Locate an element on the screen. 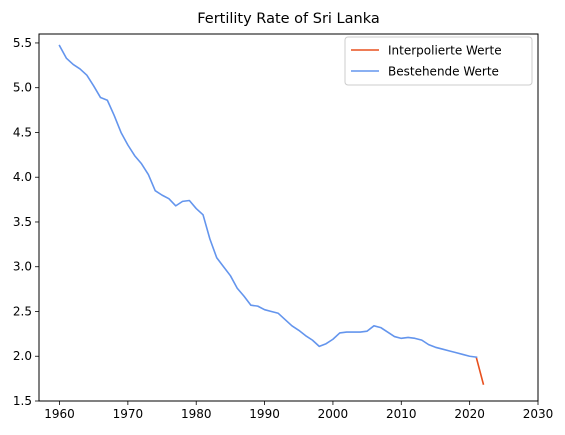  y-tick-label: 5.0 is located at coordinates (22, 88).